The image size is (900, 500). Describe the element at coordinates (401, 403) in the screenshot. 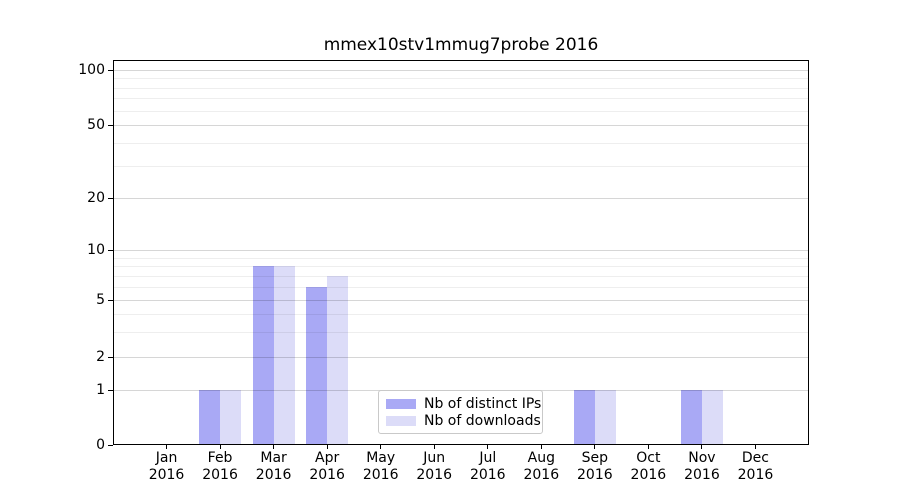

I see `legend-swatch-distinct-ips` at that location.